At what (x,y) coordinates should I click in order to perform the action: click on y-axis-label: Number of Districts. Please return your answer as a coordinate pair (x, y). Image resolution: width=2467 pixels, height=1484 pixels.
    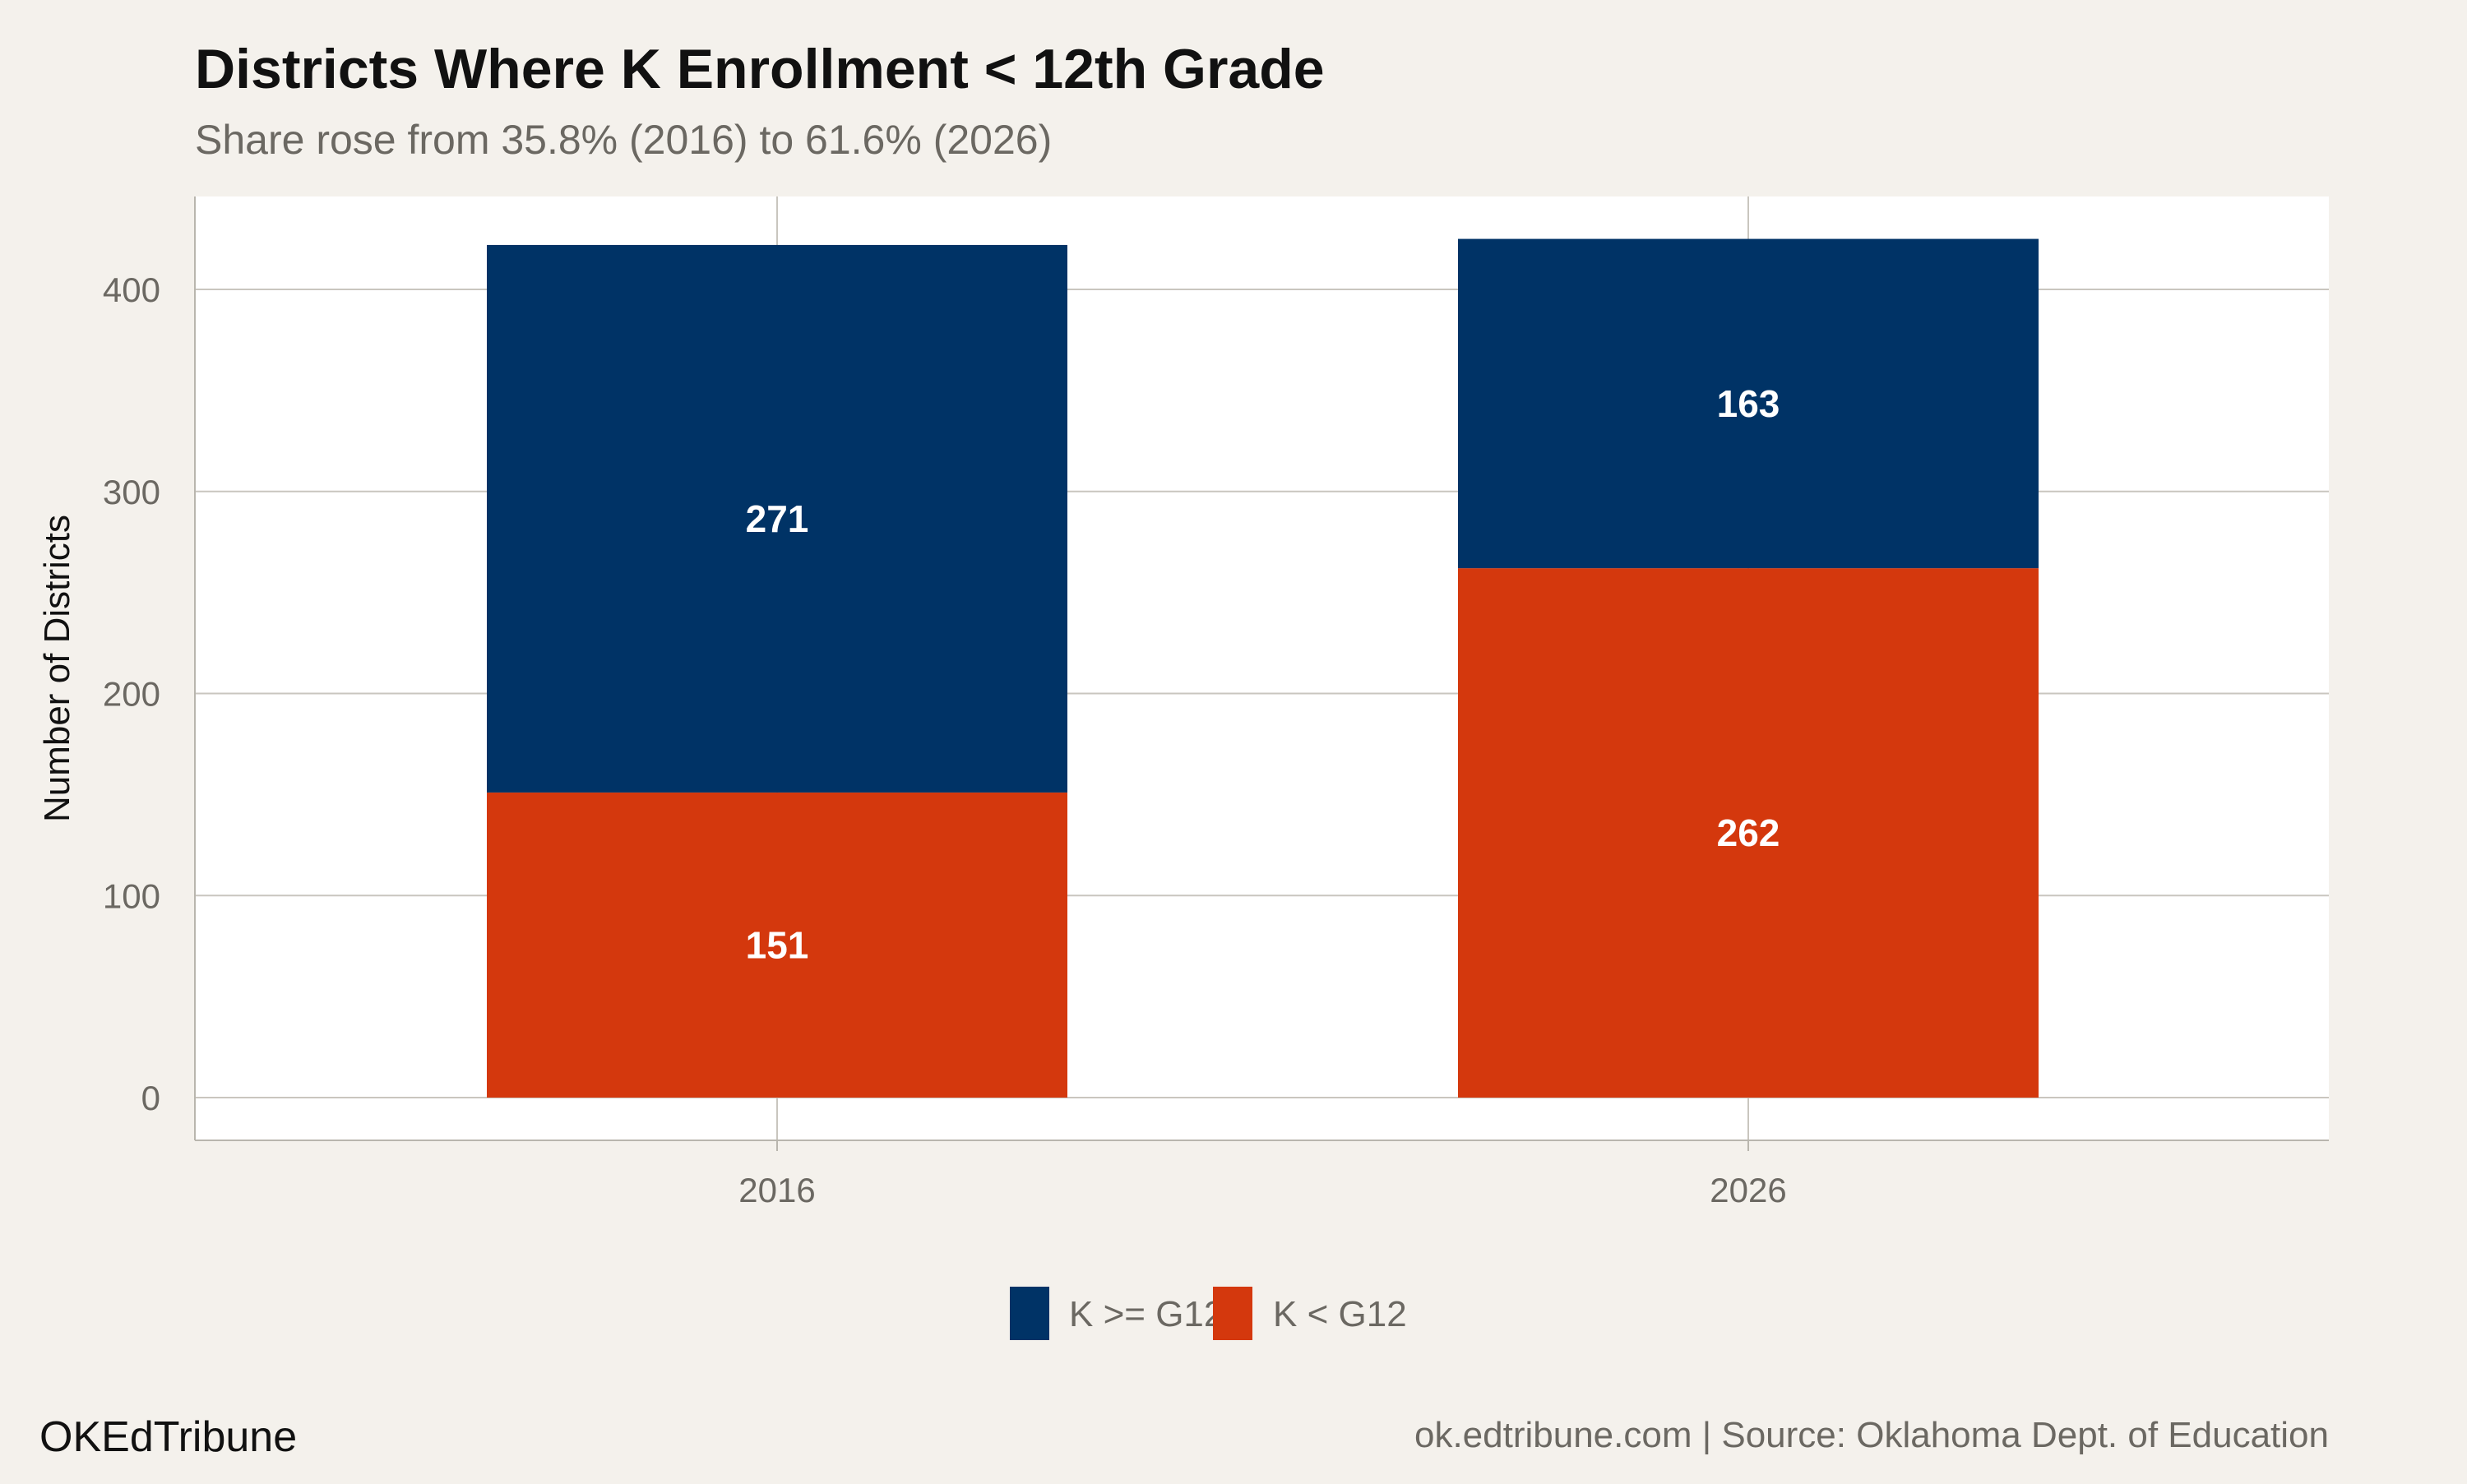
    Looking at the image, I should click on (57, 668).